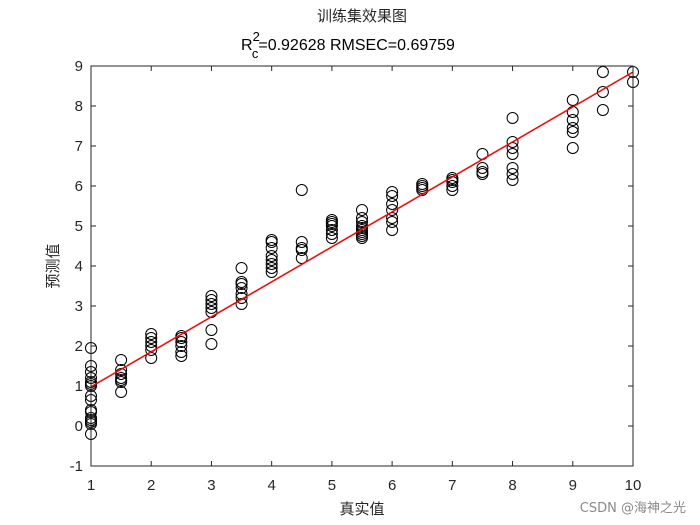  What do you see at coordinates (151, 485) in the screenshot?
I see `x-tick-label: 2` at bounding box center [151, 485].